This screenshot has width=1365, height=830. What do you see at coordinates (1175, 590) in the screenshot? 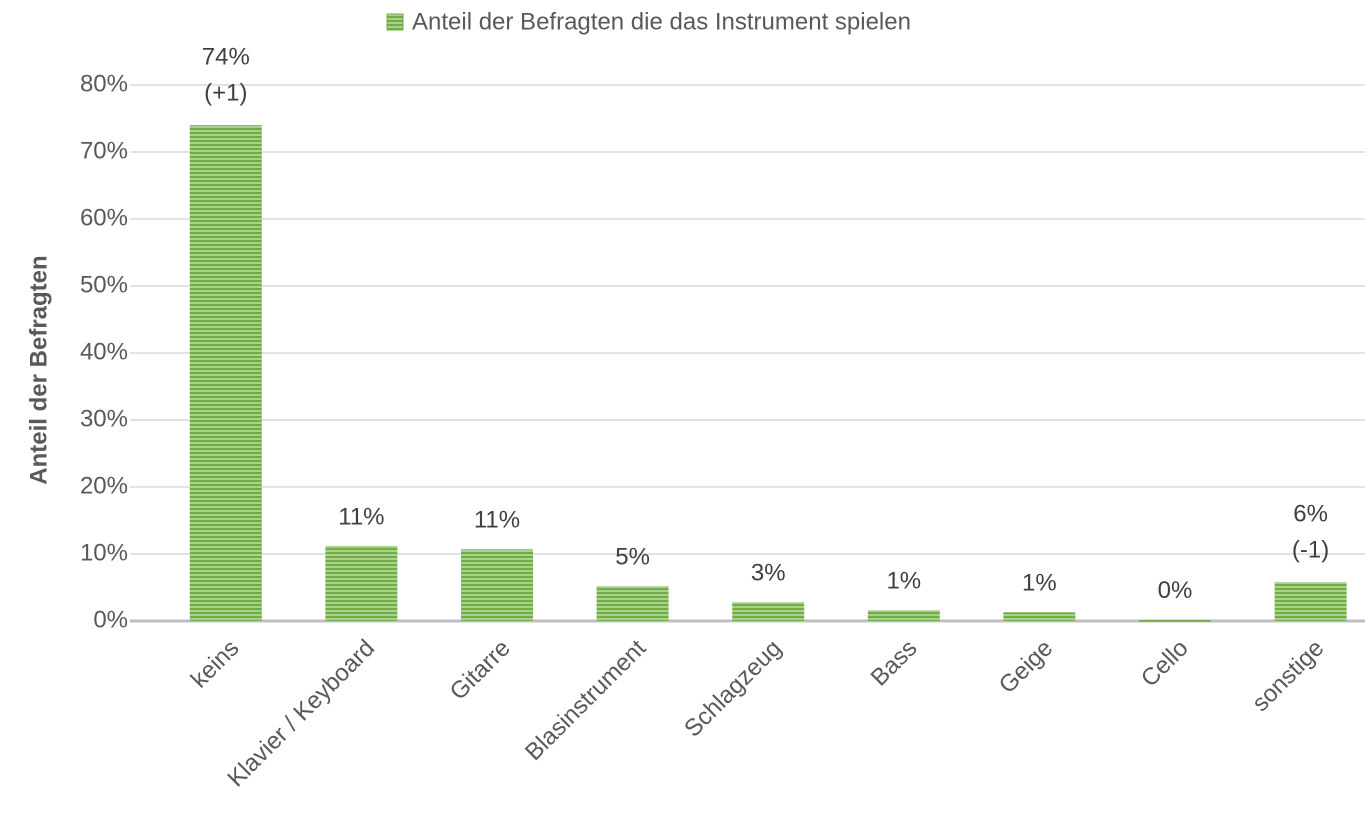
I see `data-label: 0%` at bounding box center [1175, 590].